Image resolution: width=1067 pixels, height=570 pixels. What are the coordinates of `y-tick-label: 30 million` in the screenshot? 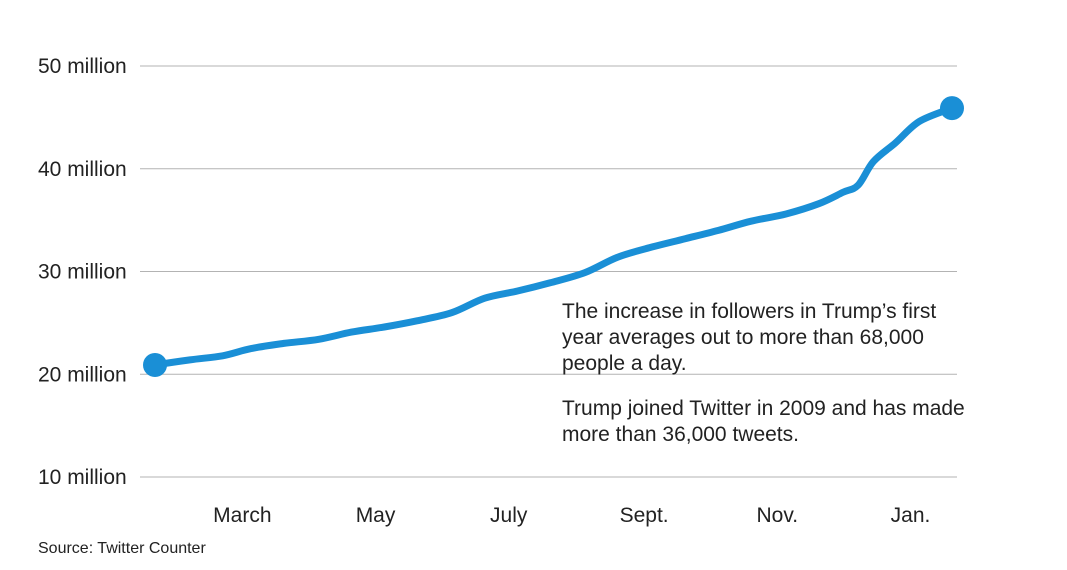 It's located at (82, 272).